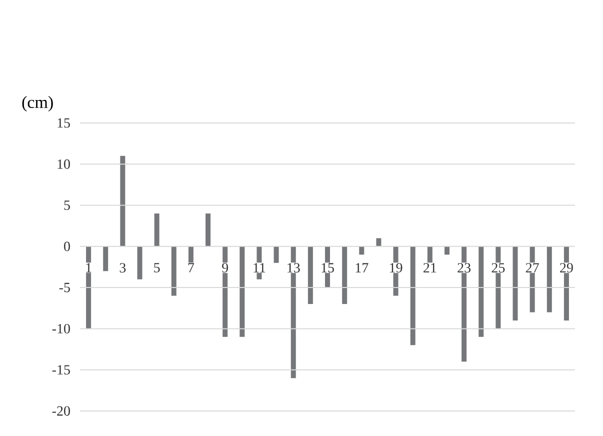  I want to click on x-tick-label: 13, so click(294, 268).